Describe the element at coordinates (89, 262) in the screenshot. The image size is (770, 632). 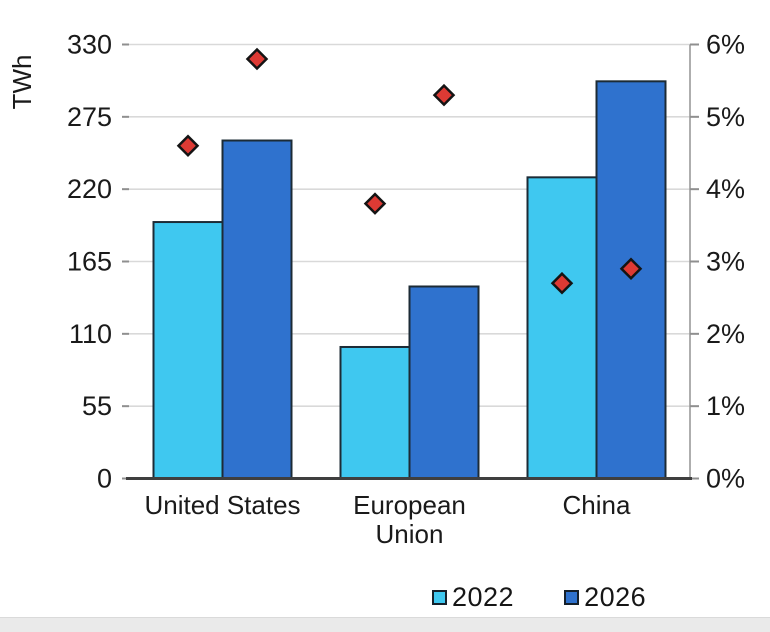
I see `left-axis-tick-label: 165` at that location.